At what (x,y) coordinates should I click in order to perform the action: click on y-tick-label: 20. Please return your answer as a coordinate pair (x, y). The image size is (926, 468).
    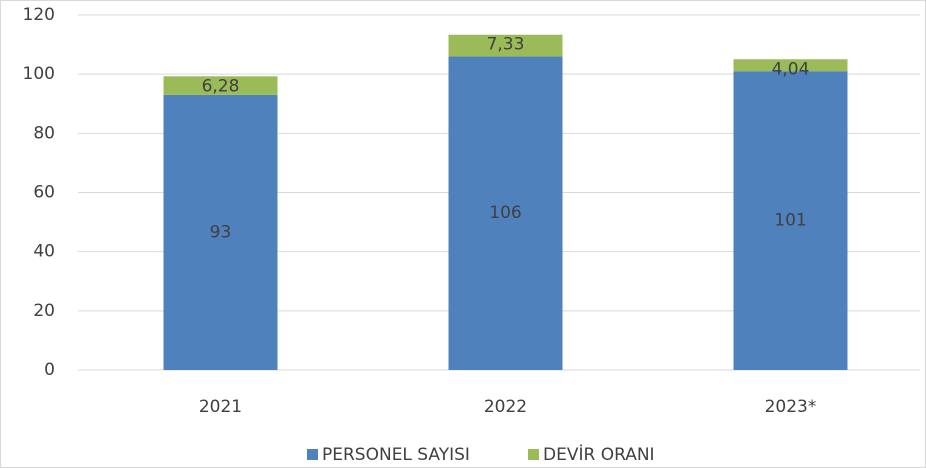
    Looking at the image, I should click on (44, 311).